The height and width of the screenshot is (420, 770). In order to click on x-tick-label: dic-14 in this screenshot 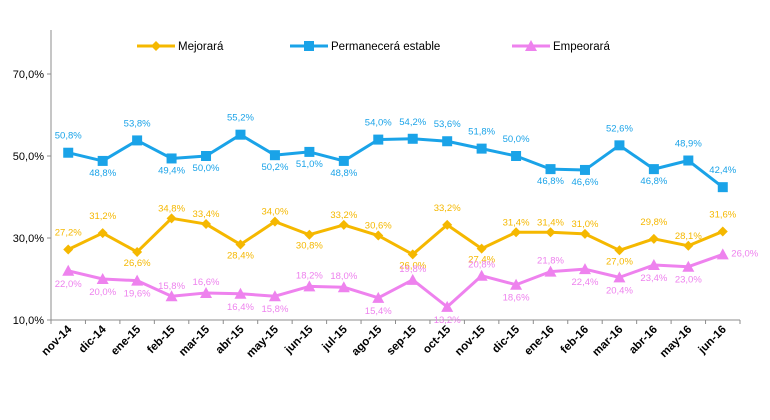, I will do `click(93, 339)`.